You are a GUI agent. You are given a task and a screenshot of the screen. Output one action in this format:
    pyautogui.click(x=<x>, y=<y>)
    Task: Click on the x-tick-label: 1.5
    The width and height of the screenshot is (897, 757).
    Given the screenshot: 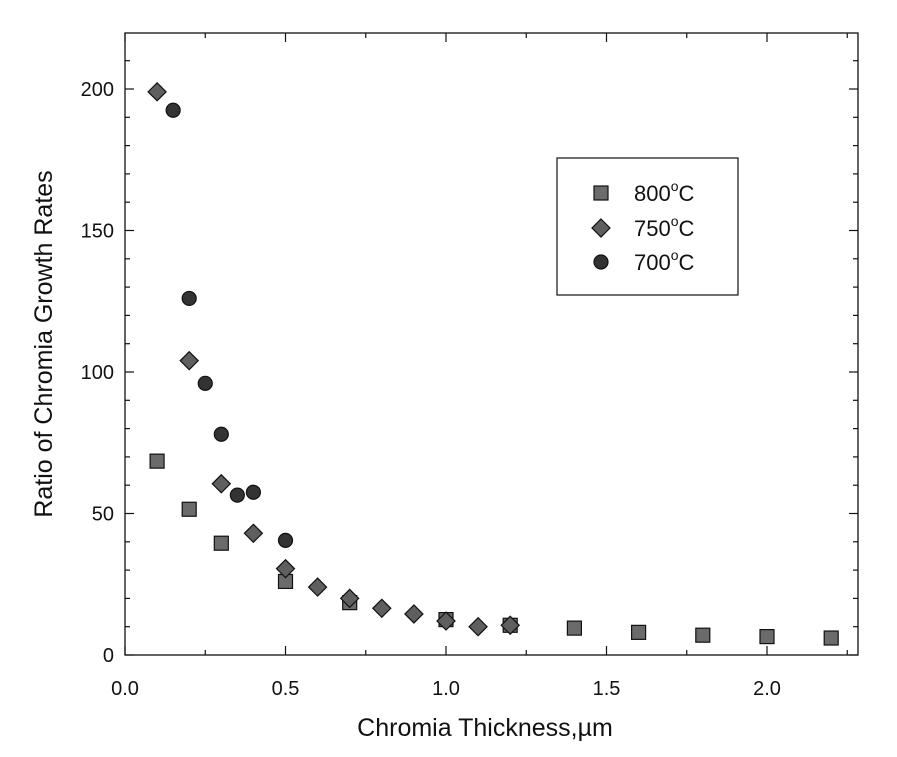 What is the action you would take?
    pyautogui.click(x=607, y=689)
    